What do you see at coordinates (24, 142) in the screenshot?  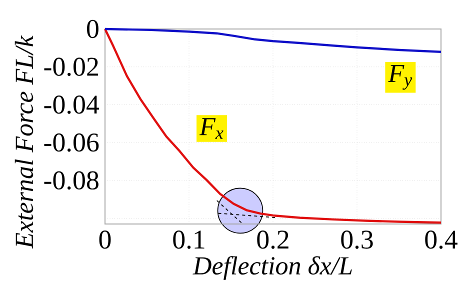 I see `y-axis-title: External Force FL/k` at bounding box center [24, 142].